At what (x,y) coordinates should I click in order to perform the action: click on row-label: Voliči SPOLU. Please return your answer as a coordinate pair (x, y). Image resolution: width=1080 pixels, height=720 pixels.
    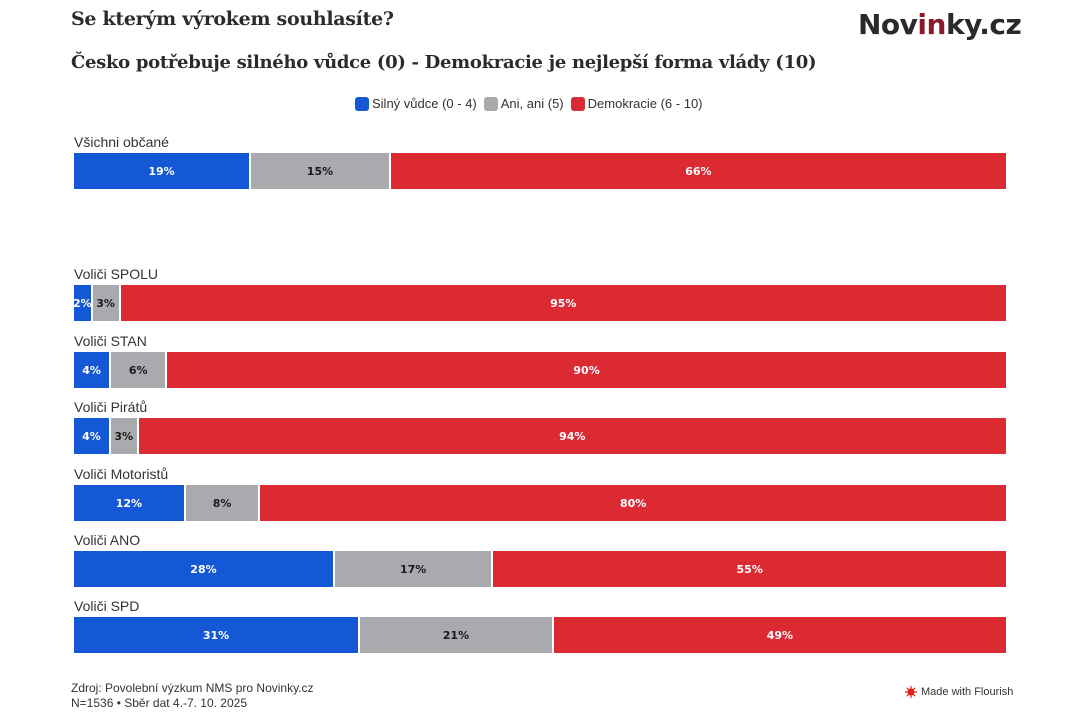
    Looking at the image, I should click on (116, 274).